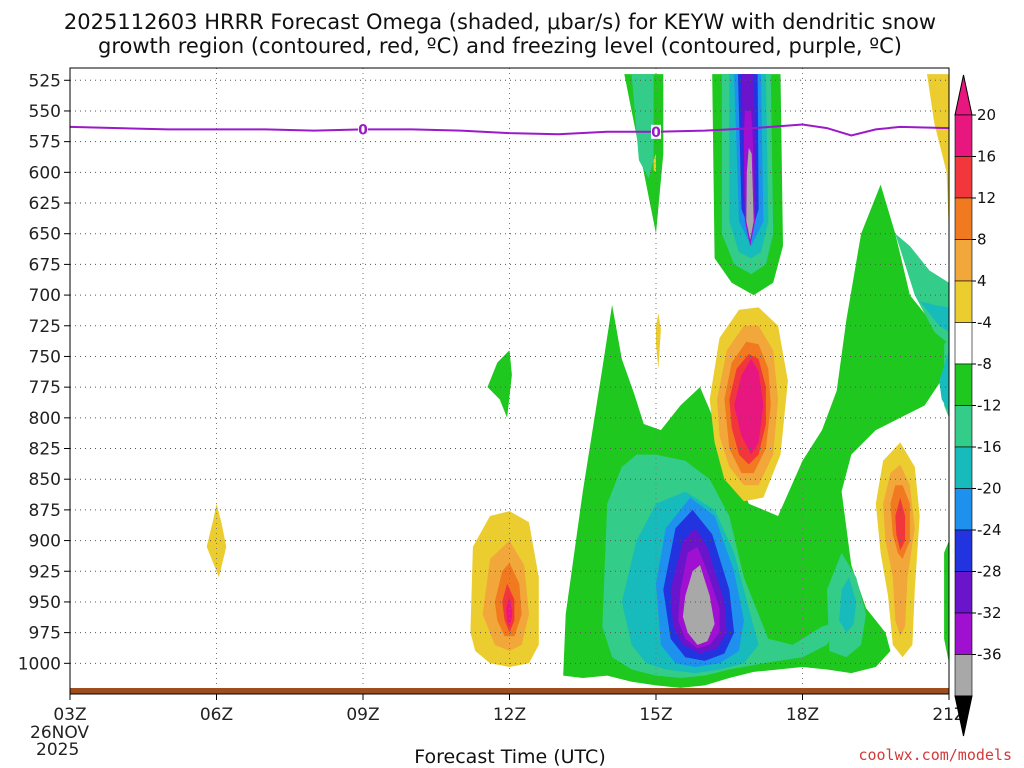 This screenshot has height=768, width=1024. Describe the element at coordinates (989, 530) in the screenshot. I see `colorbar-label-10: -24` at that location.